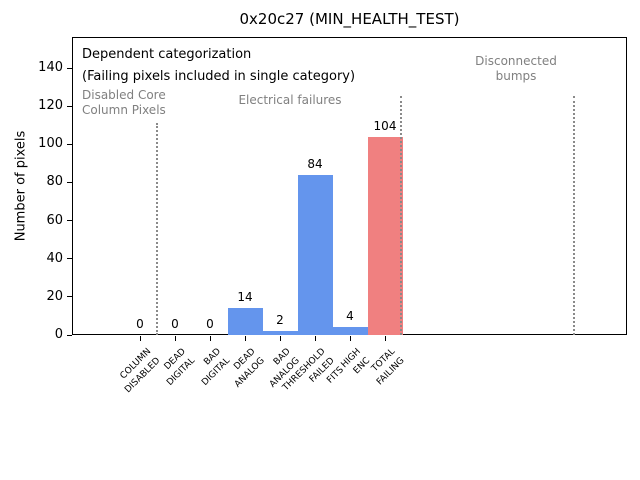 This screenshot has width=640, height=480. What do you see at coordinates (516, 68) in the screenshot?
I see `region-label-disconnected-bumps: Disconnected bumps` at bounding box center [516, 68].